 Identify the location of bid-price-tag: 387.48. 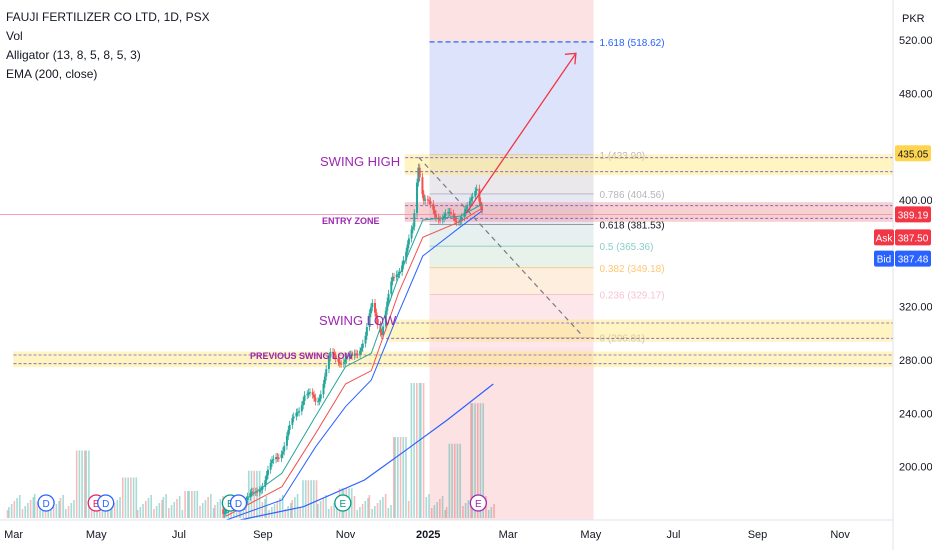
(913, 258).